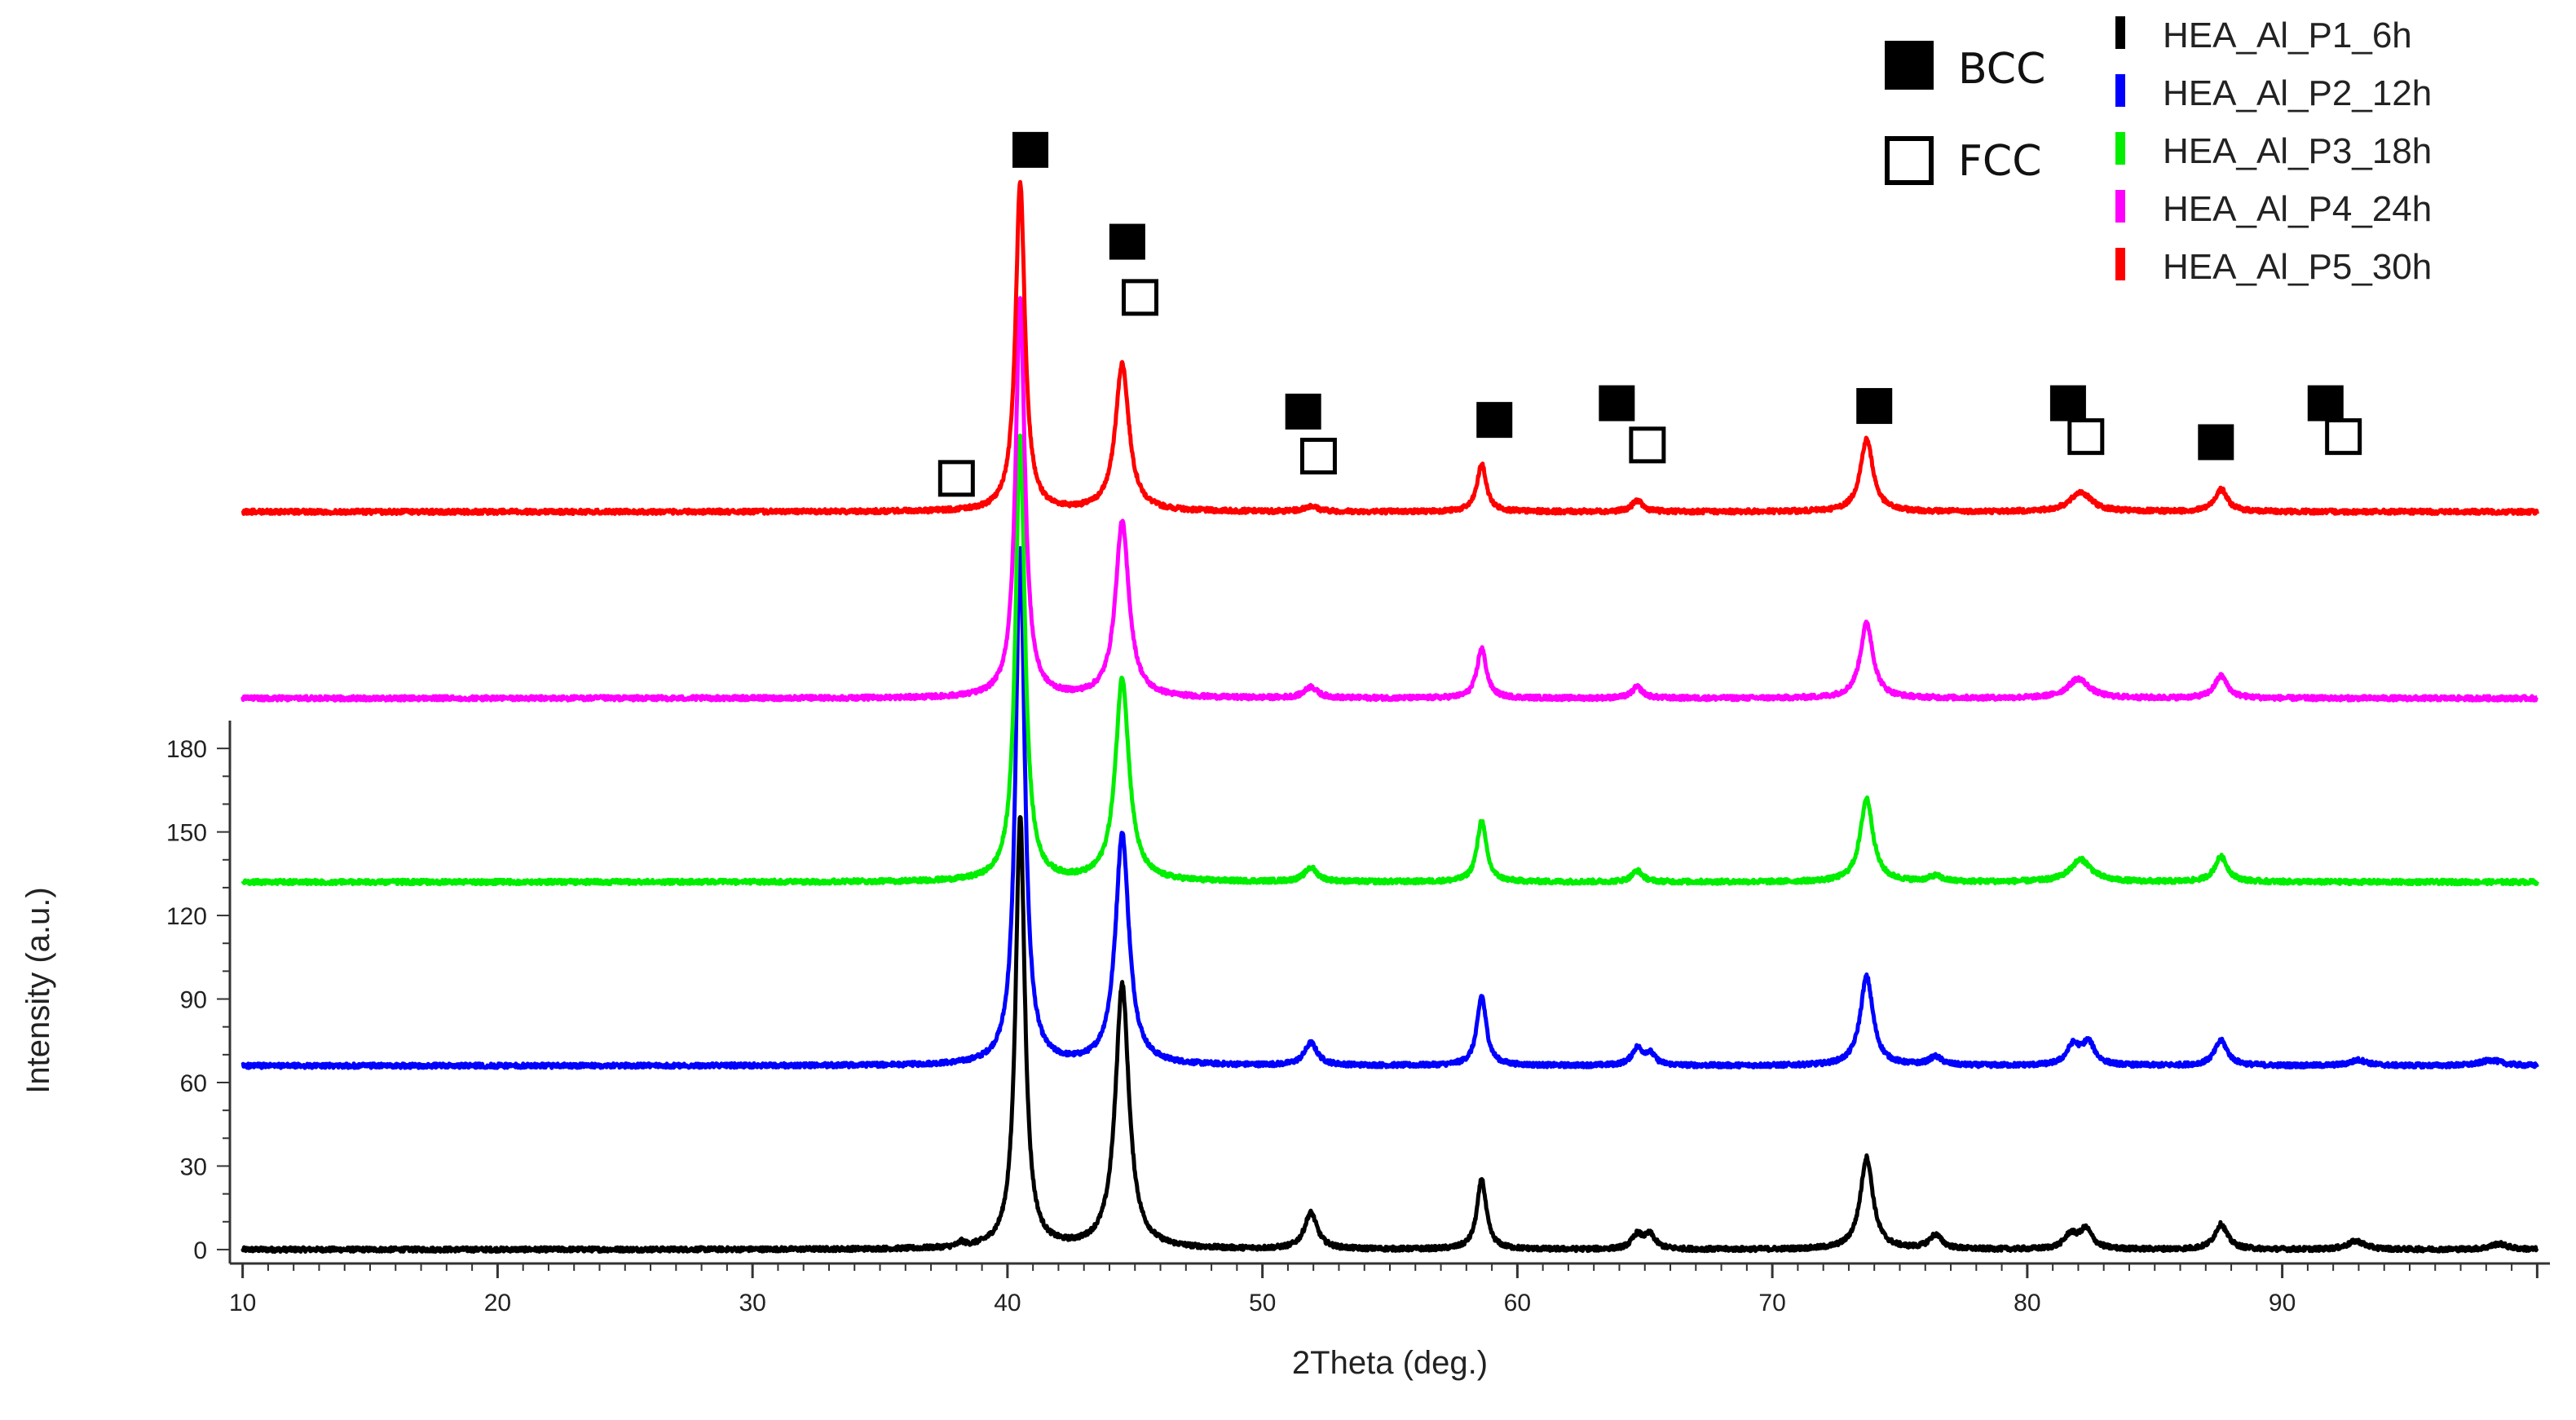  I want to click on x-ticks: 10 20 30 40 50 60 70 80 90, so click(1384, 1289).